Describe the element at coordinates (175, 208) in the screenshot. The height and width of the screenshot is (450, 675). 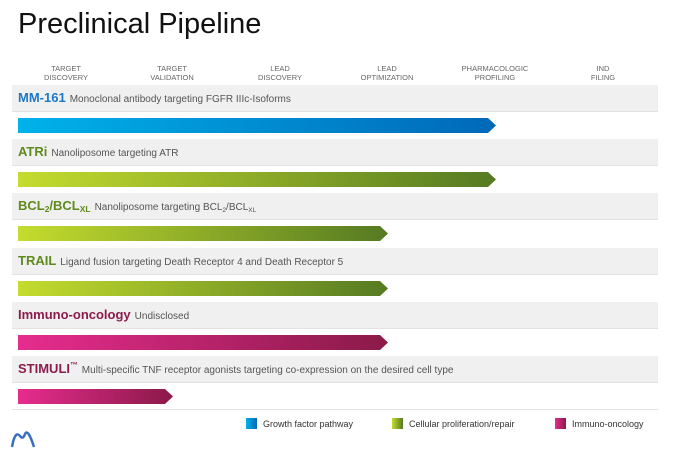
I see `program-description: Nanoliposome targeting BCL2/BCLXL` at that location.